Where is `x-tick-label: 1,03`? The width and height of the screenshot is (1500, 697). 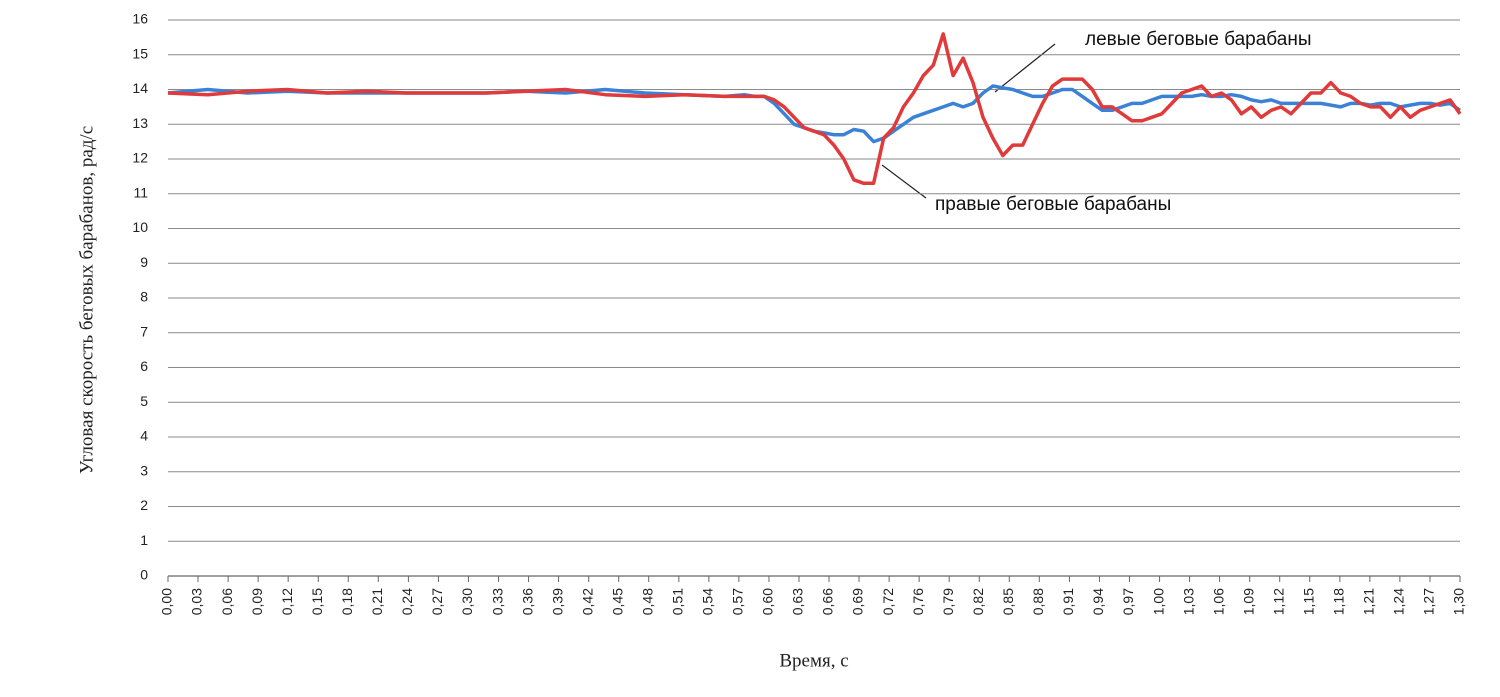 x-tick-label: 1,03 is located at coordinates (1188, 601).